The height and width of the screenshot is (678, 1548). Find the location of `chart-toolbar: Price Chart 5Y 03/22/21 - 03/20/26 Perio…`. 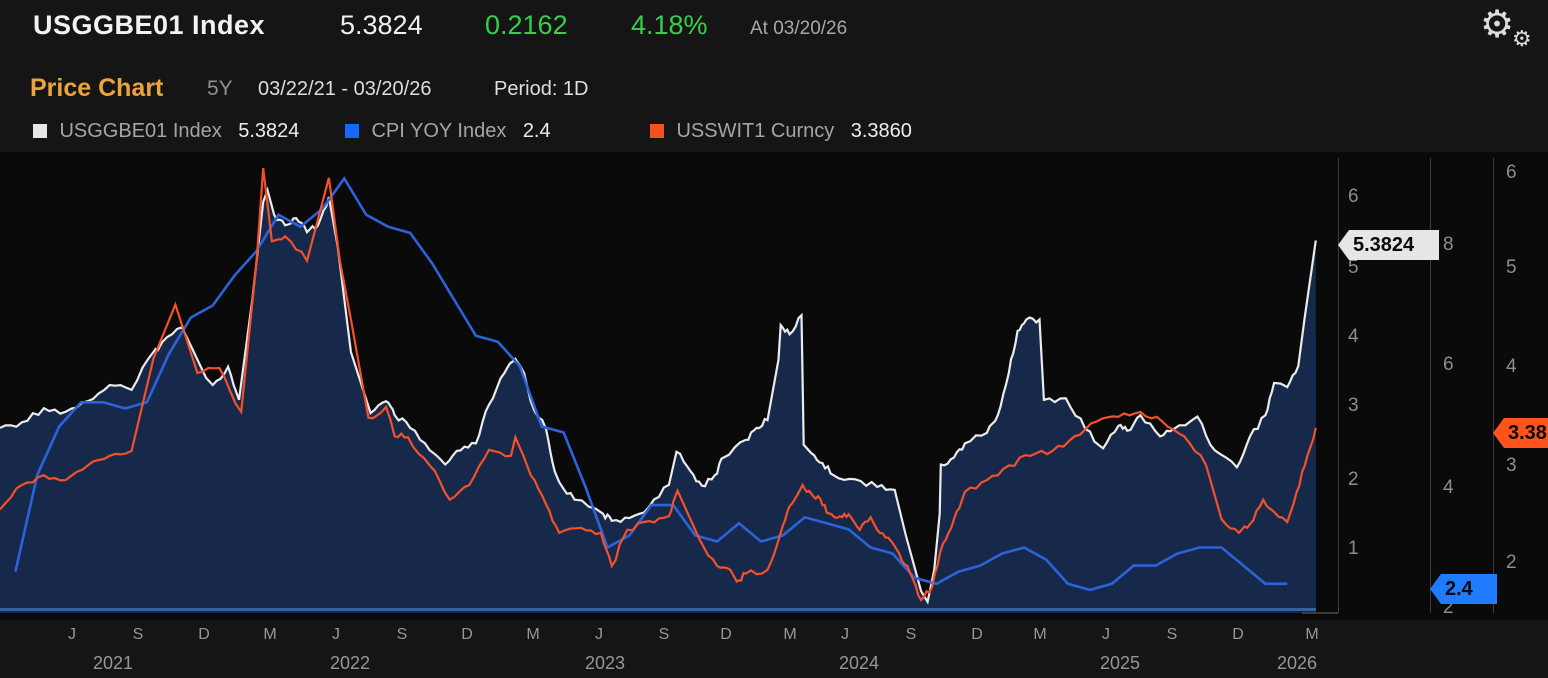

chart-toolbar: Price Chart 5Y 03/22/21 - 03/20/26 Perio… is located at coordinates (309, 88).